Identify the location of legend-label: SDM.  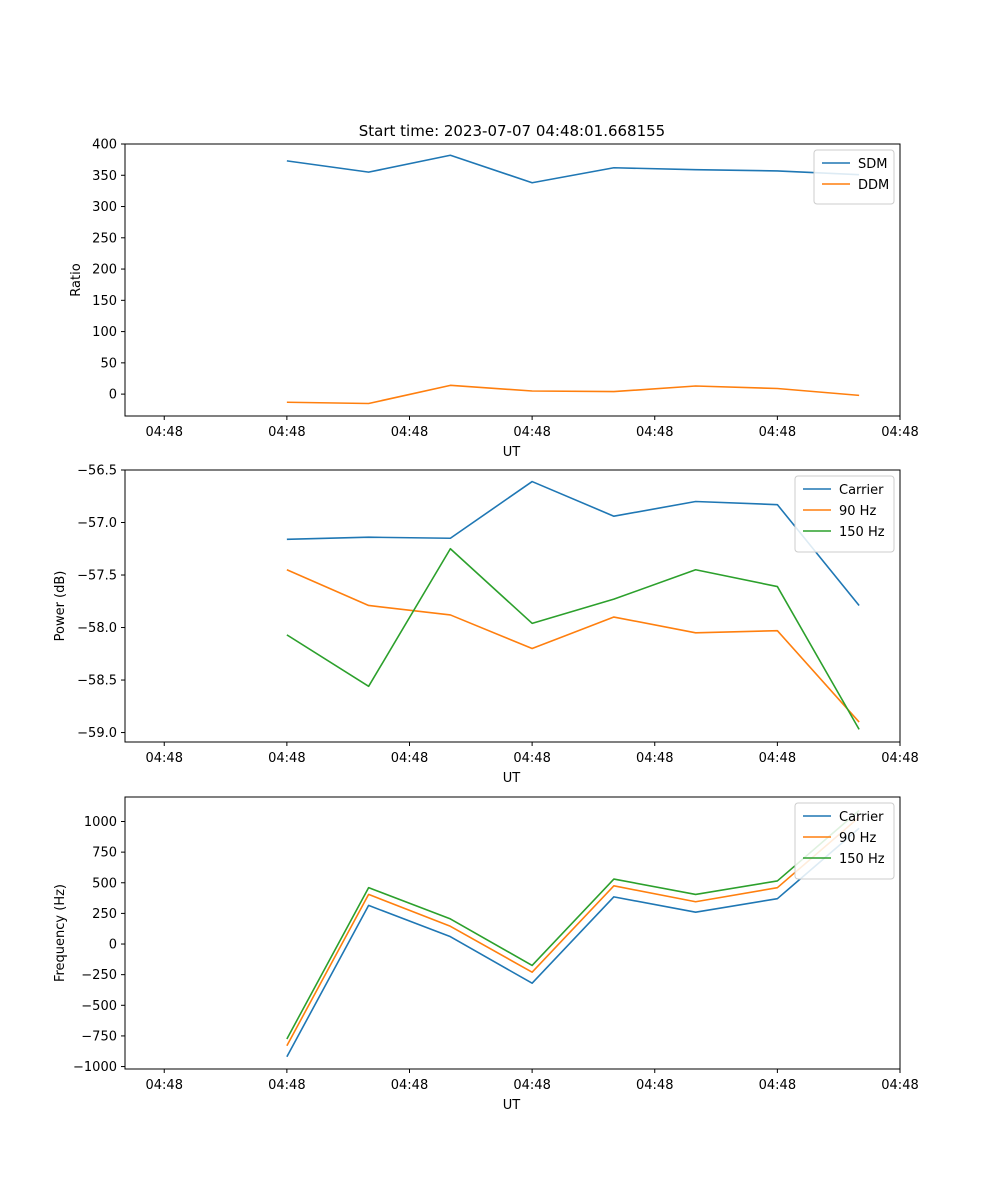
(872, 164).